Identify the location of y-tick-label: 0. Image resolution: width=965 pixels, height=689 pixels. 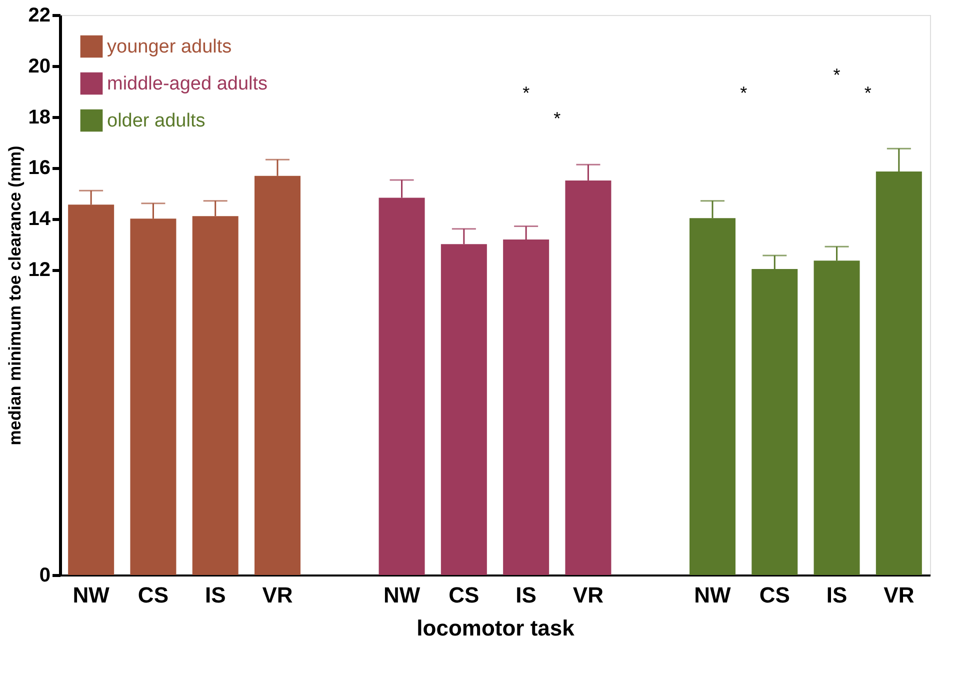
(44, 575).